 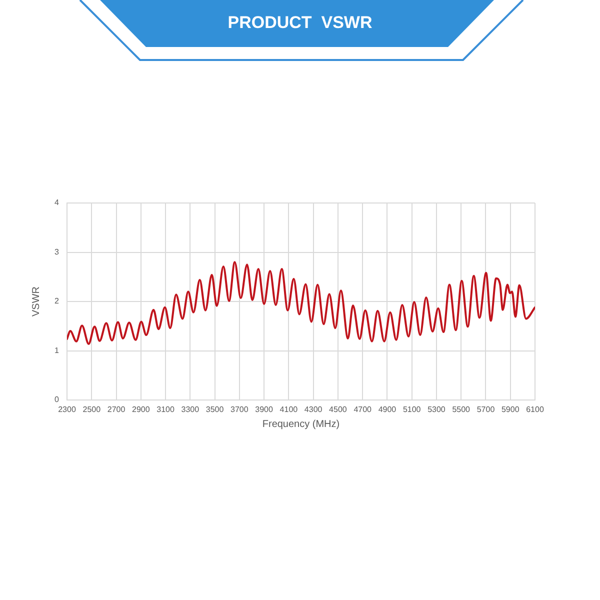 What do you see at coordinates (190, 409) in the screenshot?
I see `x-tick-label: 3300` at bounding box center [190, 409].